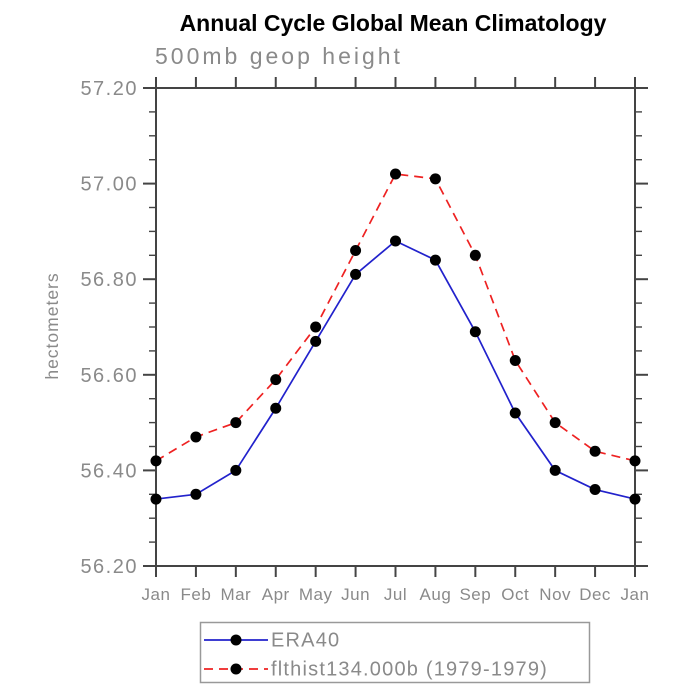 Image resolution: width=700 pixels, height=700 pixels. I want to click on y-tick-label: 56.40, so click(109, 471).